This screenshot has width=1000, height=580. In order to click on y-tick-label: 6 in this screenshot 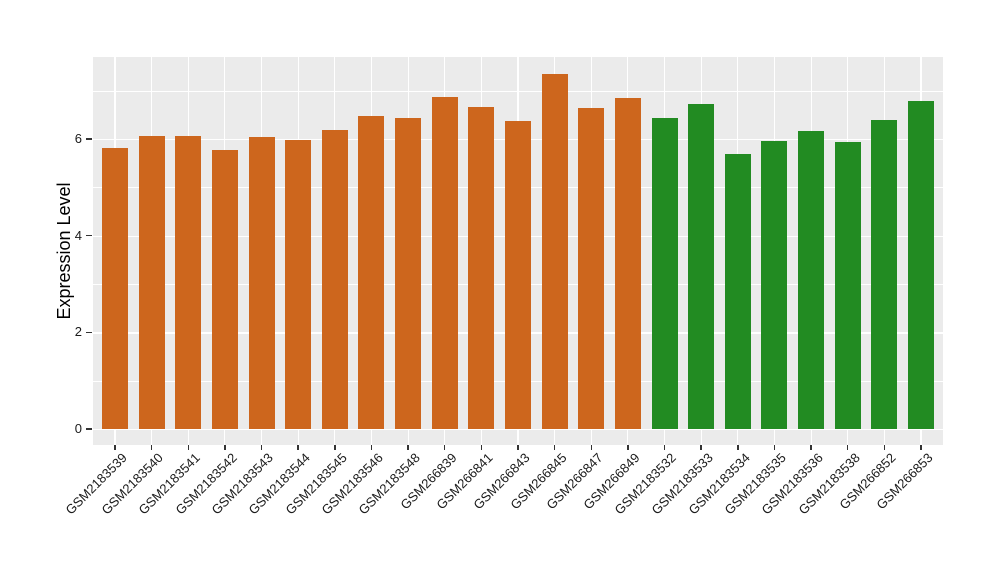, I will do `click(78, 139)`.